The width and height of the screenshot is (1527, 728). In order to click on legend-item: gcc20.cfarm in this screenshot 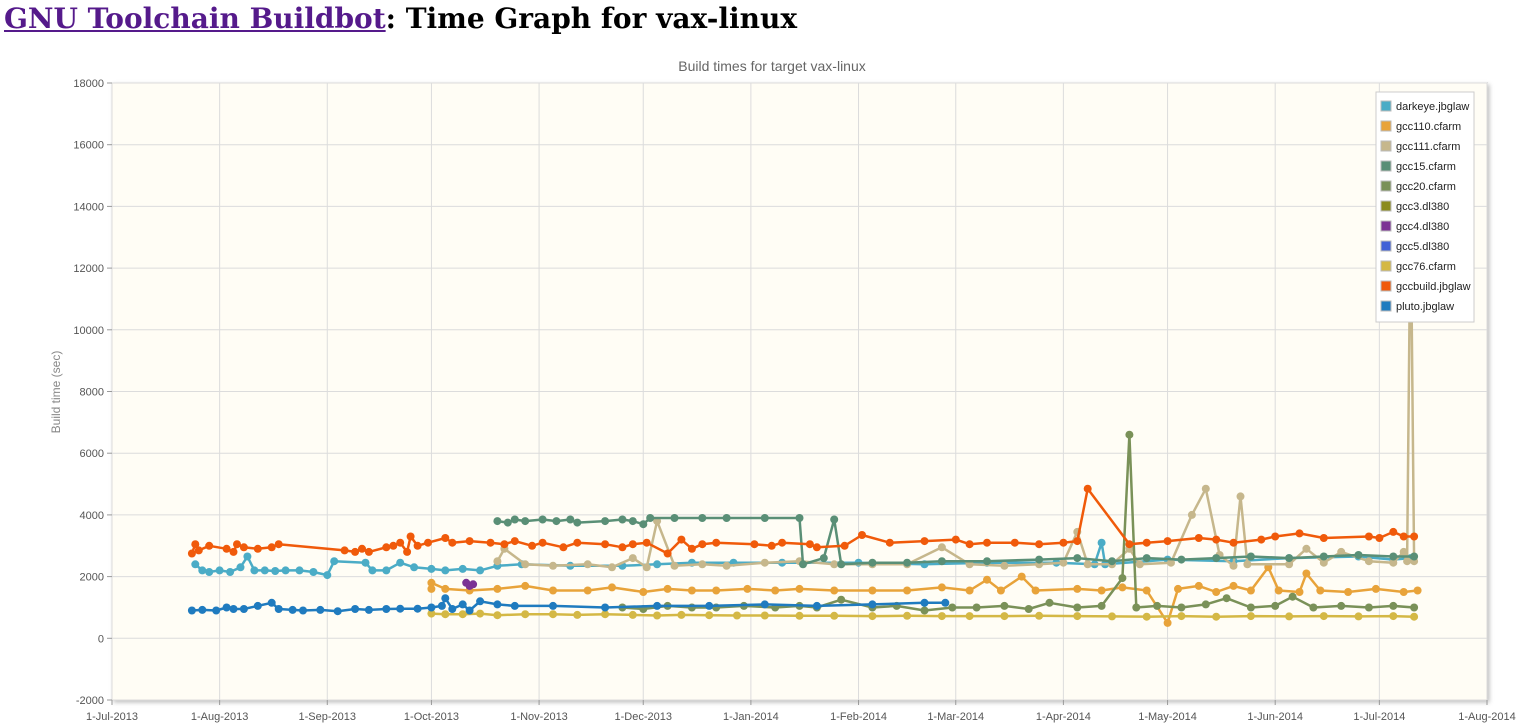, I will do `click(1418, 186)`.